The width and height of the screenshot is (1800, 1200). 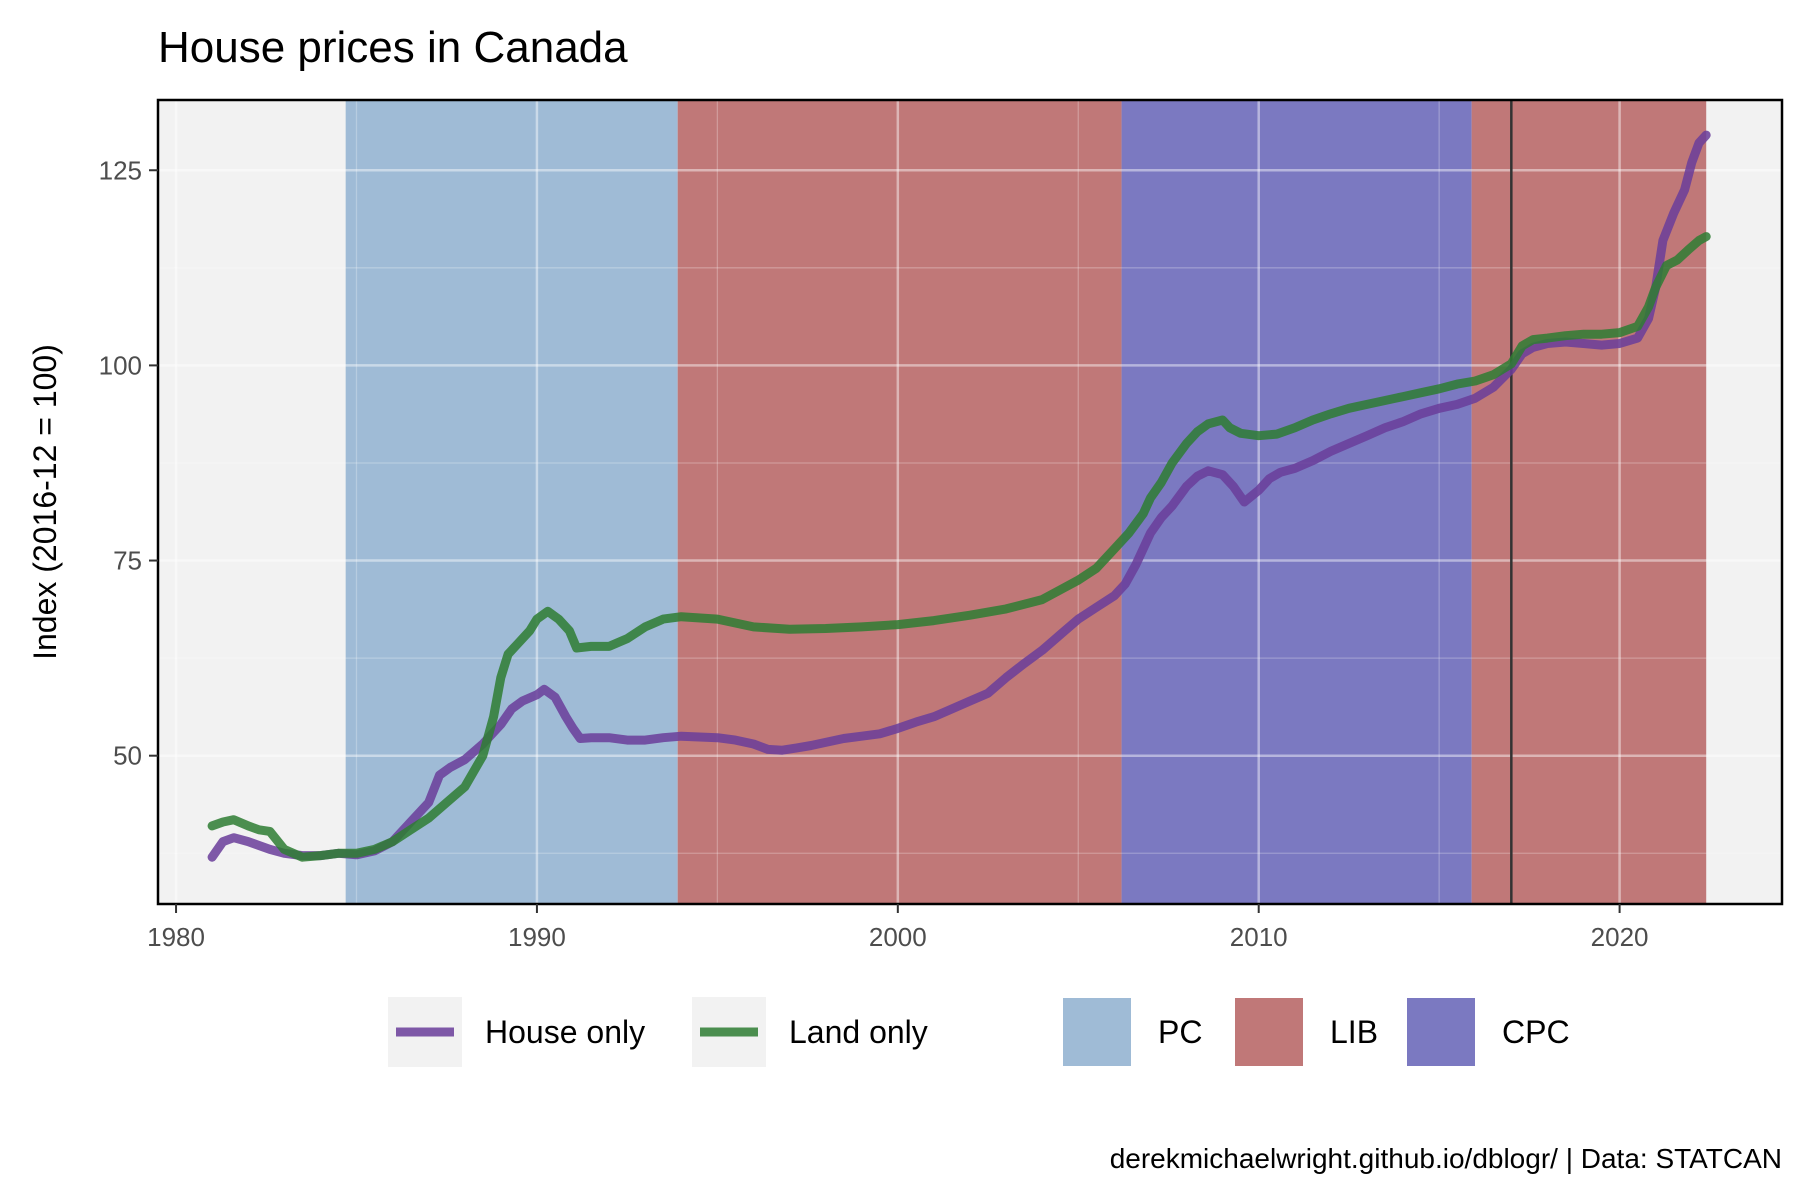 What do you see at coordinates (176, 937) in the screenshot?
I see `x-tick-label: 1980` at bounding box center [176, 937].